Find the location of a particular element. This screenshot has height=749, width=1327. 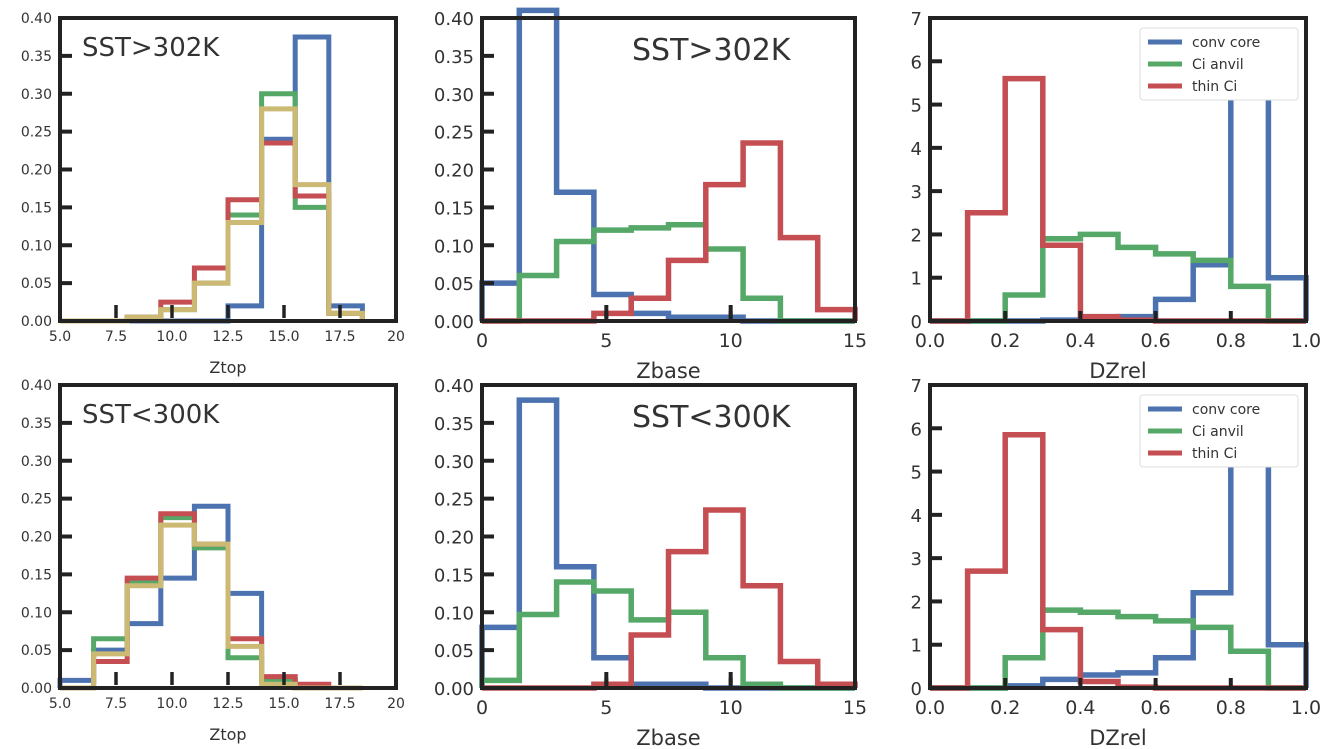

x-tick-label: 15 is located at coordinates (855, 708).